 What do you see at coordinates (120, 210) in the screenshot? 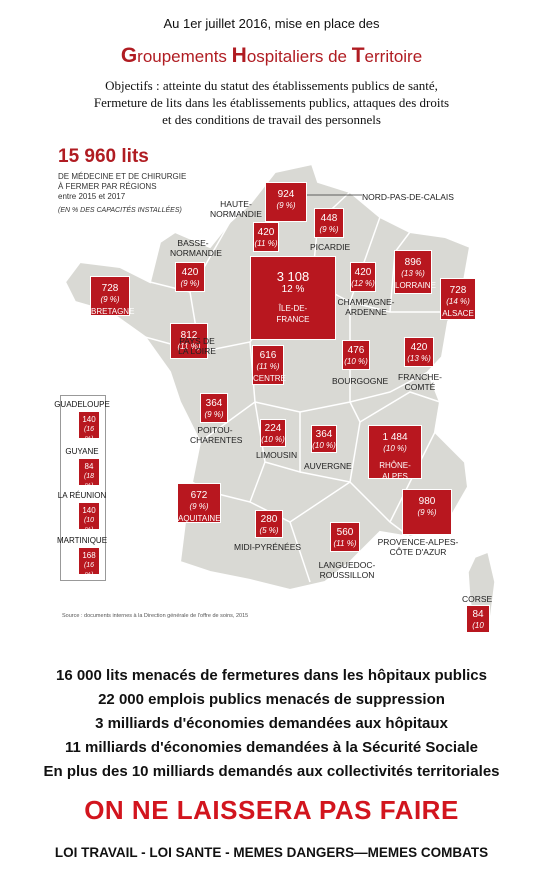
I see `subtitle-note: (EN % DES CAPACITÉS INSTALLÉES)` at bounding box center [120, 210].